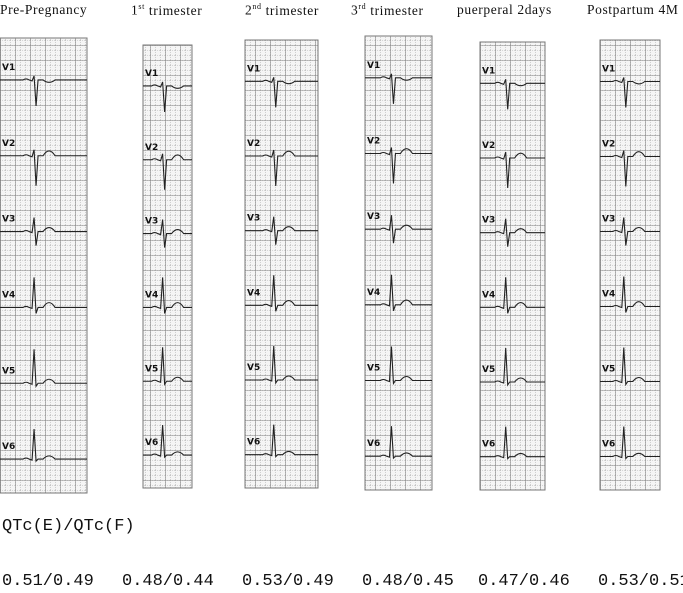 This screenshot has width=683, height=593. I want to click on column-title: puerperal 2days, so click(504, 10).